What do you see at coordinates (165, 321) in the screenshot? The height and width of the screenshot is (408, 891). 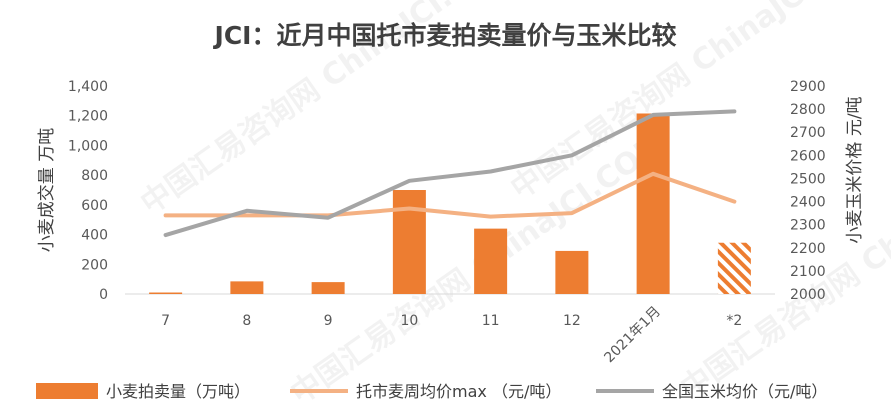 I see `category-label: 7` at bounding box center [165, 321].